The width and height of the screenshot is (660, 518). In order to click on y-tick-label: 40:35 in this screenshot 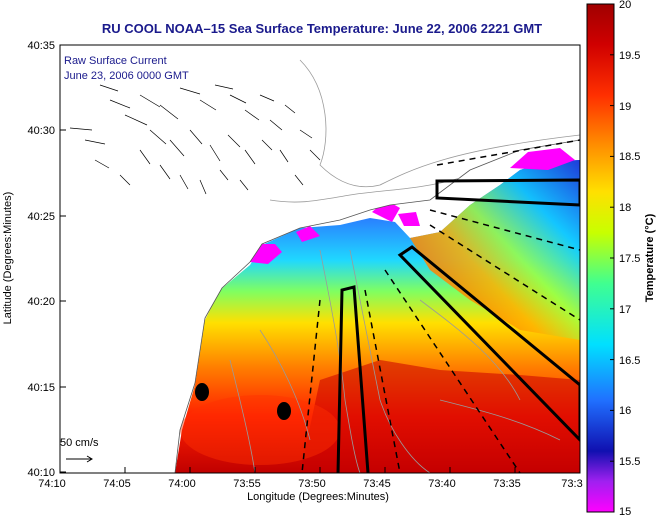, I will do `click(41, 46)`.